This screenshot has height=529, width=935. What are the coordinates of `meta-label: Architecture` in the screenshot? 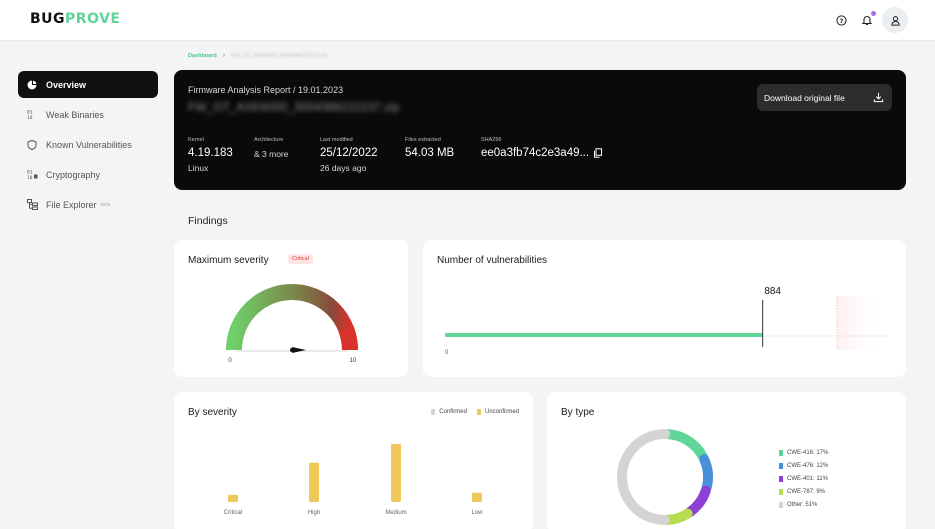 It's located at (269, 140).